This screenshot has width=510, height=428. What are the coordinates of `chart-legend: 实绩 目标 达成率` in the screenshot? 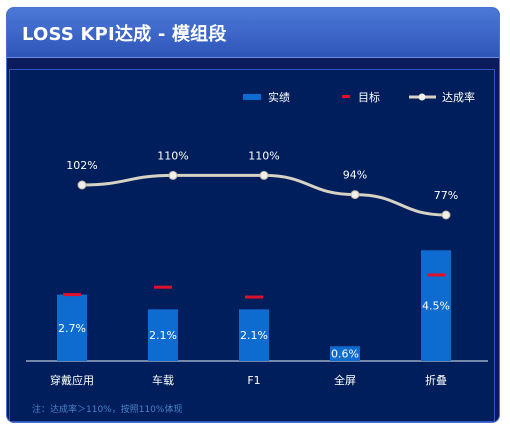 It's located at (359, 97).